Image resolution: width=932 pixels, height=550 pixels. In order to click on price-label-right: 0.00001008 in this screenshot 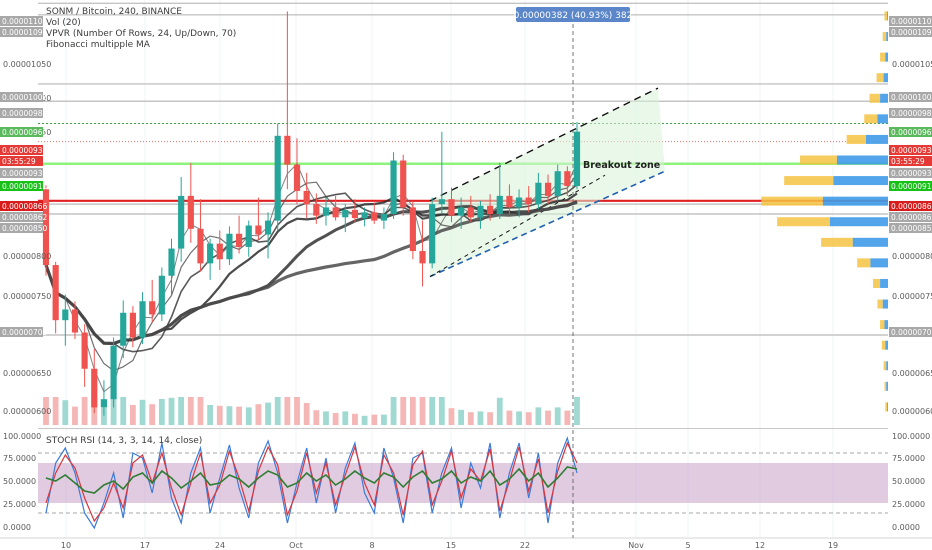, I will do `click(910, 97)`.